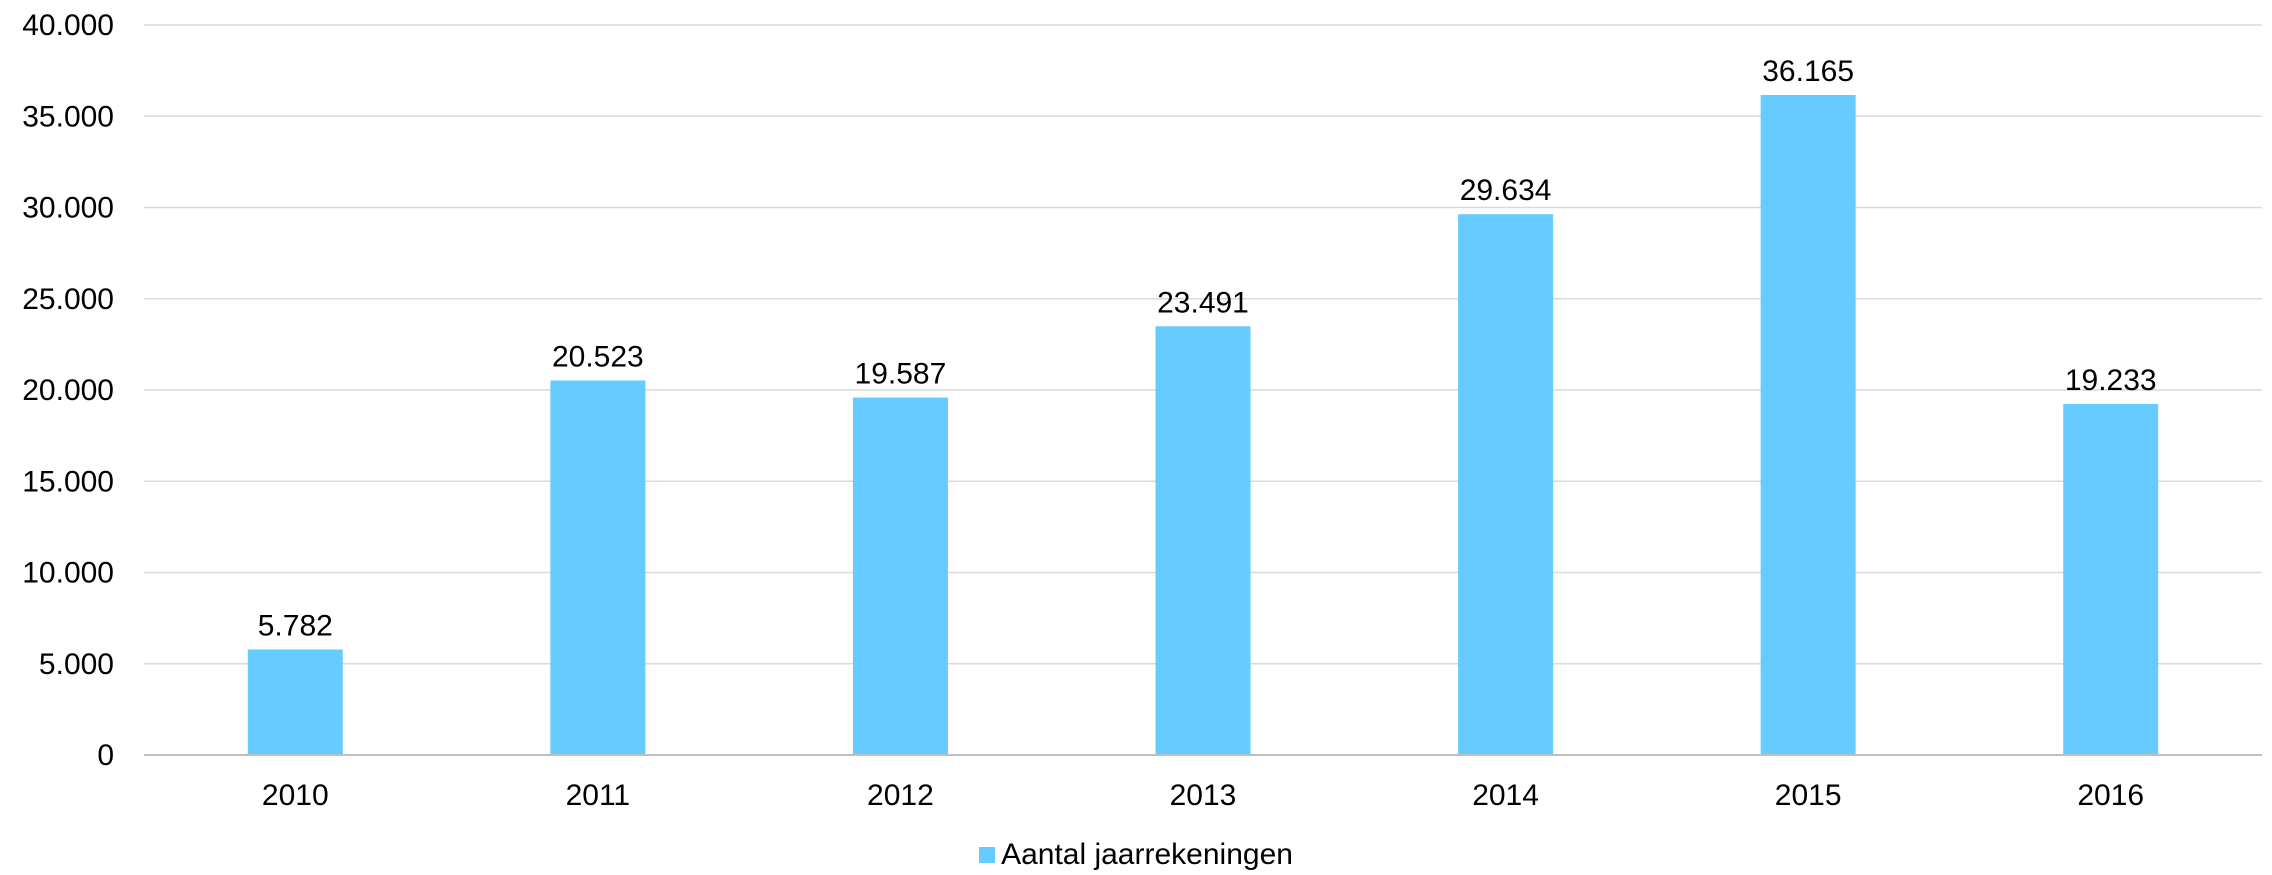  Describe the element at coordinates (105, 755) in the screenshot. I see `y-tick-label: 0` at that location.